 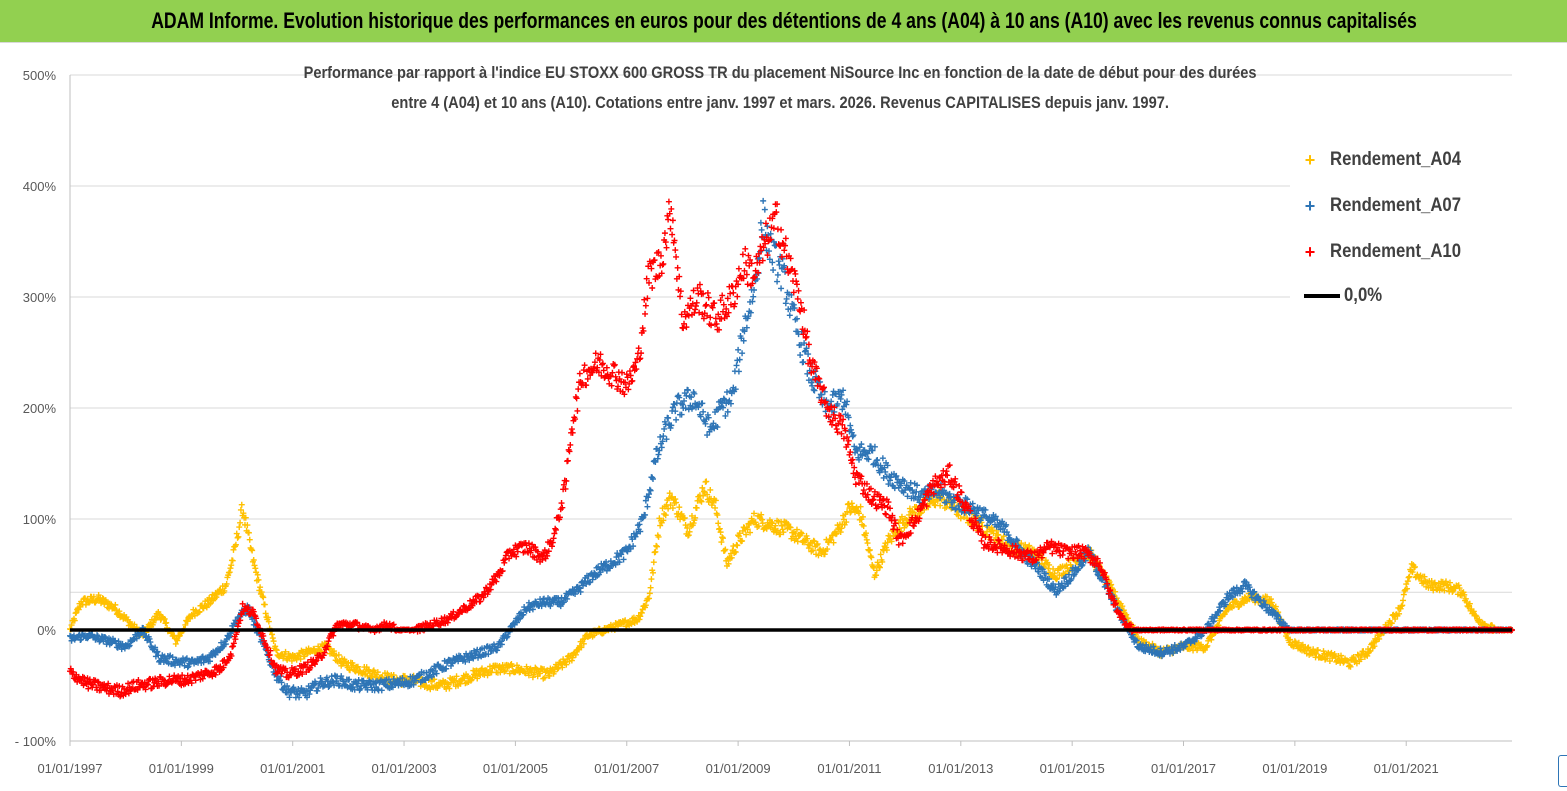 I want to click on y-tick-label: - 100%, so click(x=36, y=741).